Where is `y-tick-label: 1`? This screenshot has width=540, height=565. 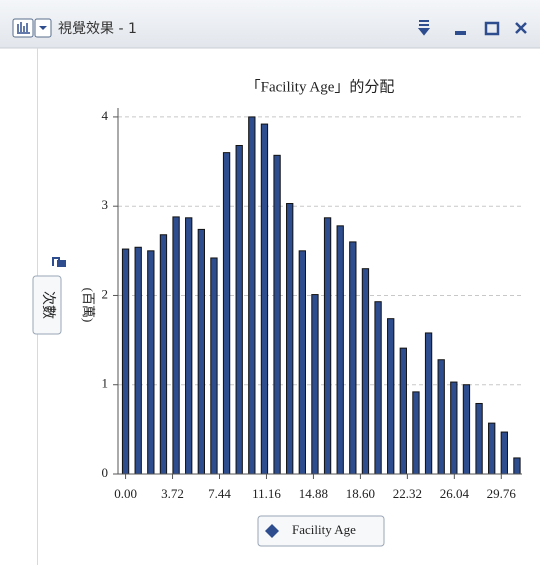 y-tick-label: 1 is located at coordinates (105, 383).